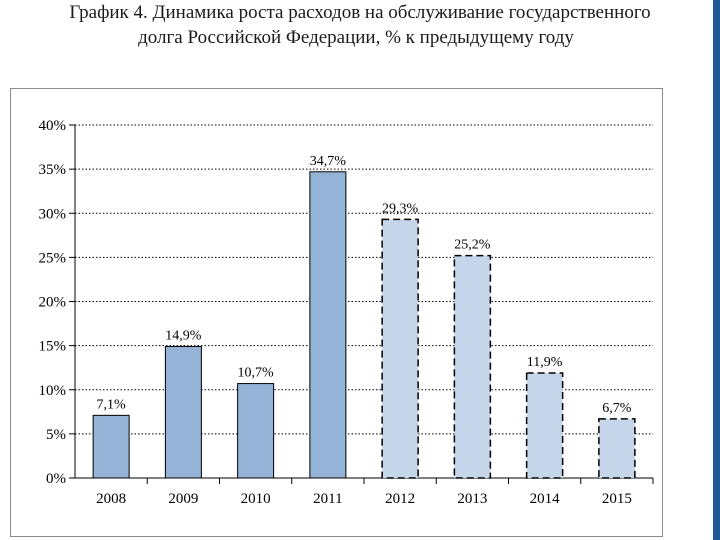 The image size is (720, 540). What do you see at coordinates (112, 404) in the screenshot?
I see `data-label-2008: 7,1%` at bounding box center [112, 404].